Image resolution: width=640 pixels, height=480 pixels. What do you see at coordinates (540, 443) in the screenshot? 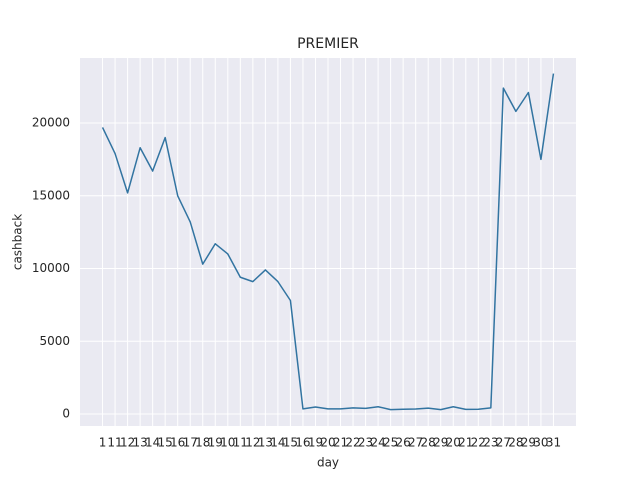
I see `x-tick-label: 30` at bounding box center [540, 443].